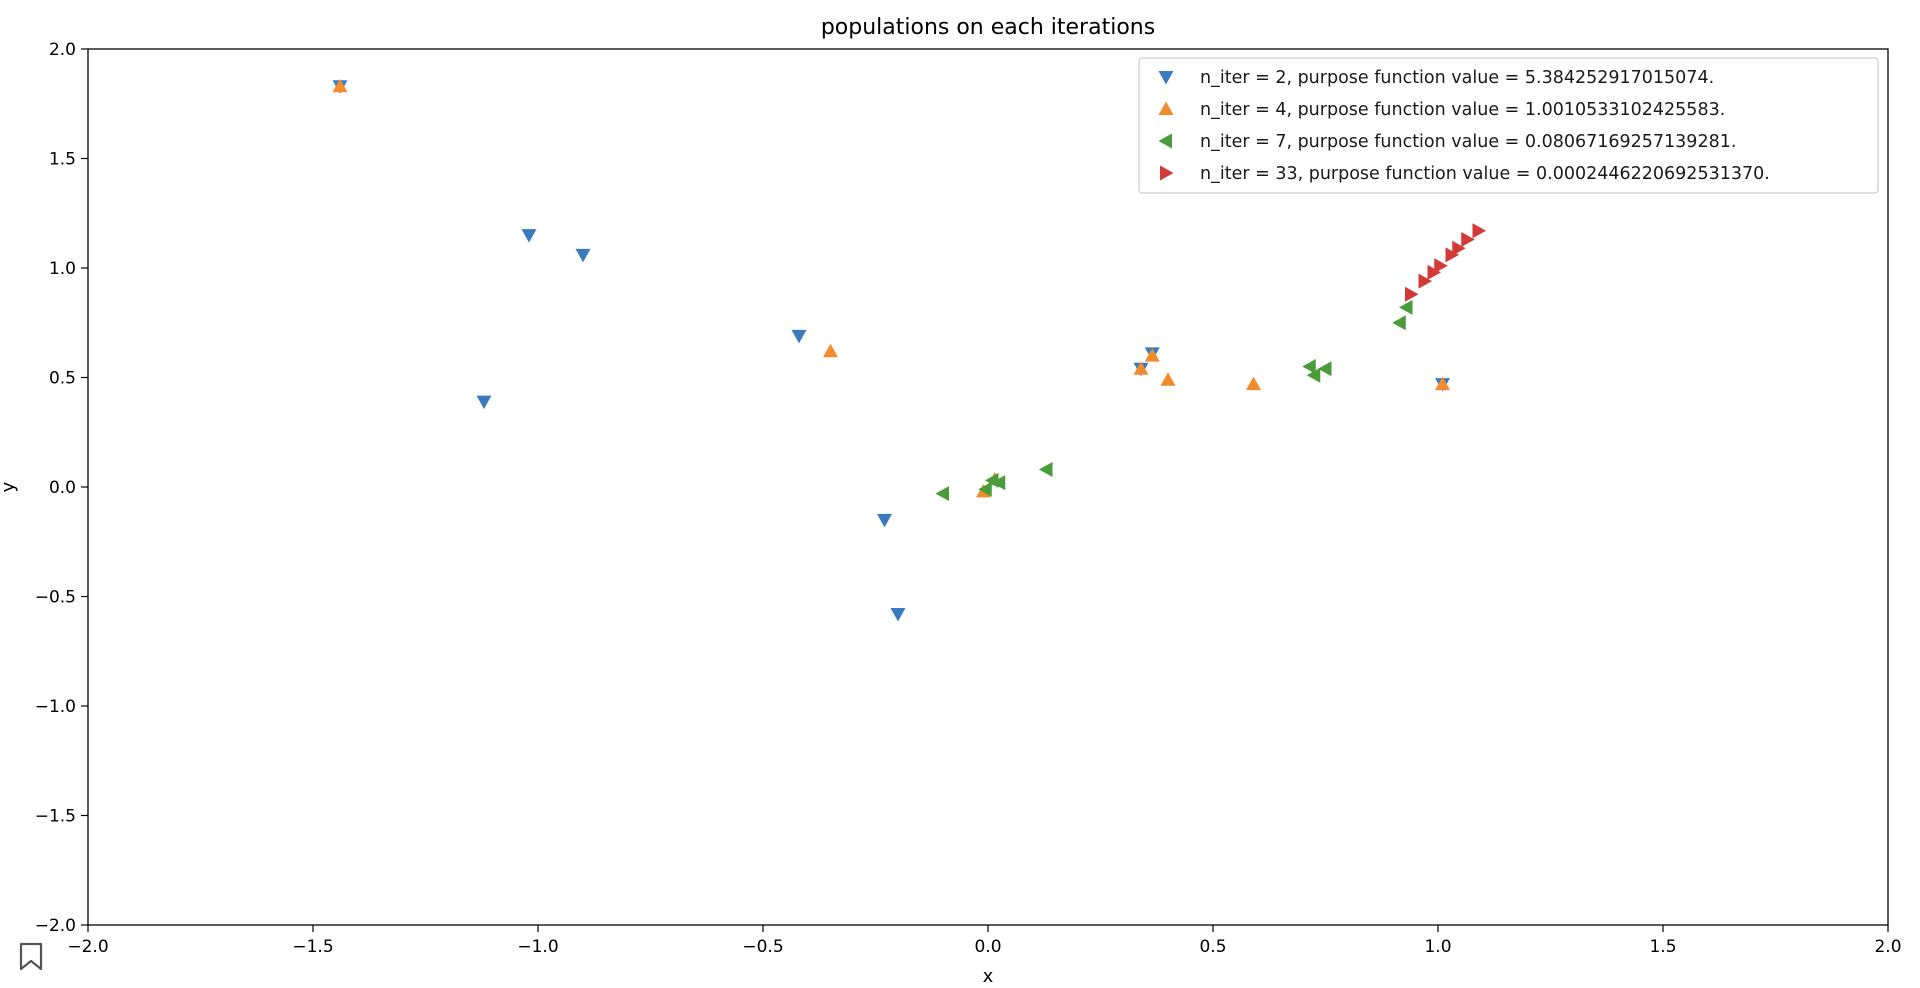 Image resolution: width=1920 pixels, height=988 pixels. What do you see at coordinates (1212, 947) in the screenshot?
I see `x-tick-label: 0.5` at bounding box center [1212, 947].